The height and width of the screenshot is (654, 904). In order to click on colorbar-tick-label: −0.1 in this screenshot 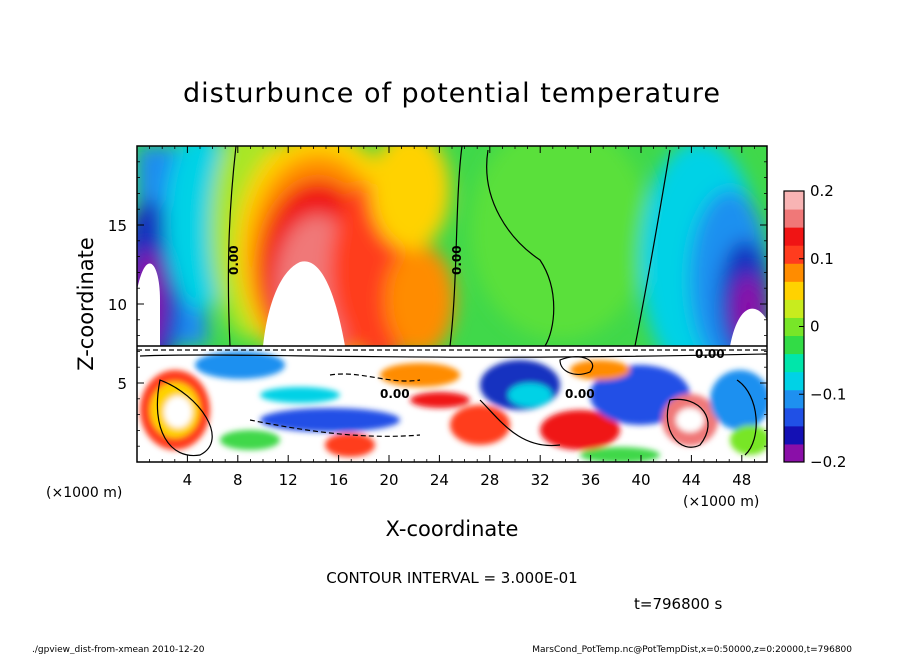, I will do `click(828, 394)`.